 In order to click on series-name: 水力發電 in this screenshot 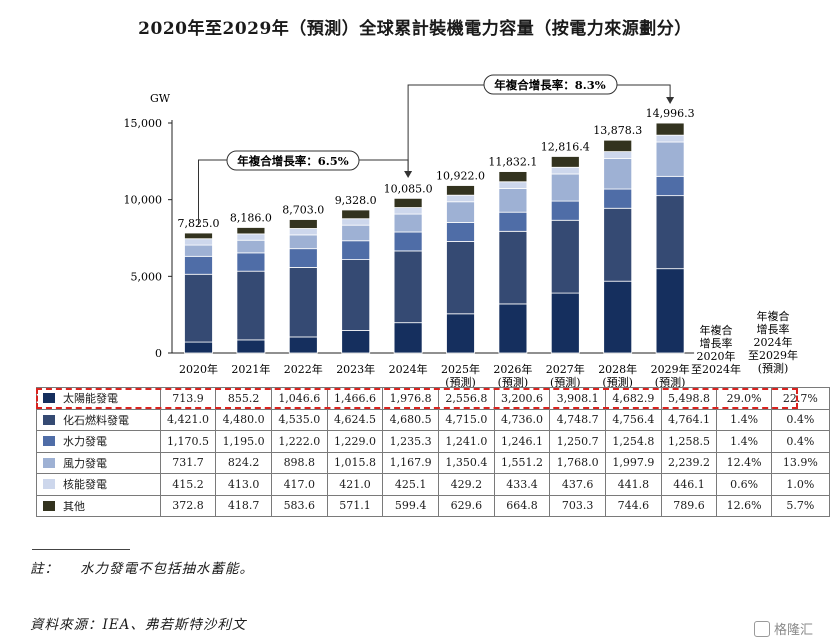, I will do `click(85, 442)`.